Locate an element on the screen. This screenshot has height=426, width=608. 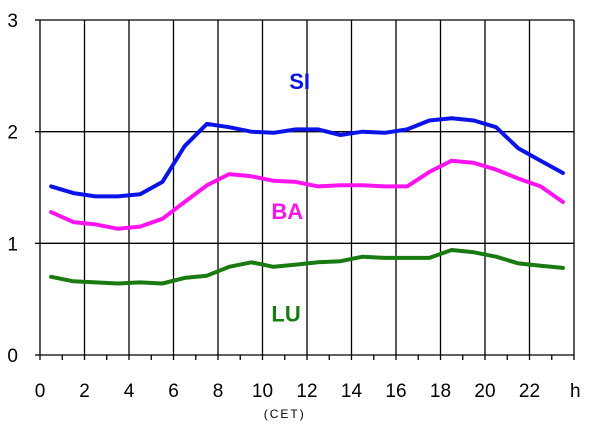
y-tick-label: 2 is located at coordinates (12, 133).